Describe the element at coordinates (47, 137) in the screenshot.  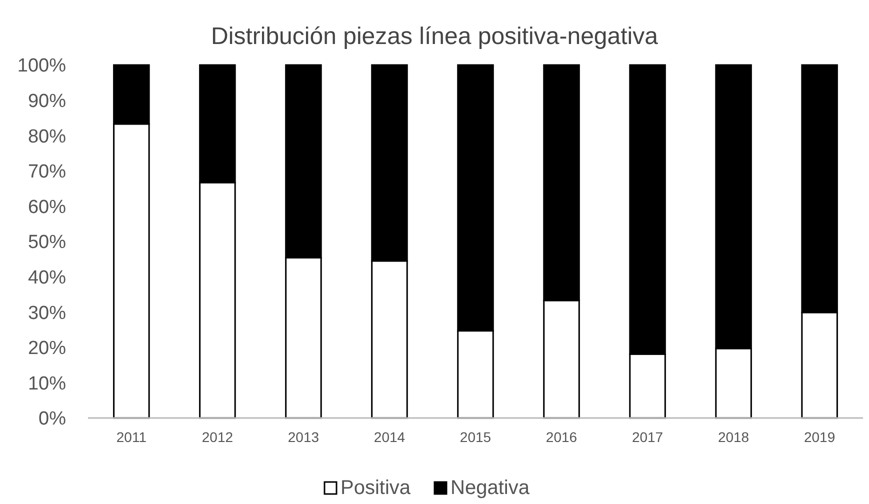
I see `y-tick-label: 80%` at that location.